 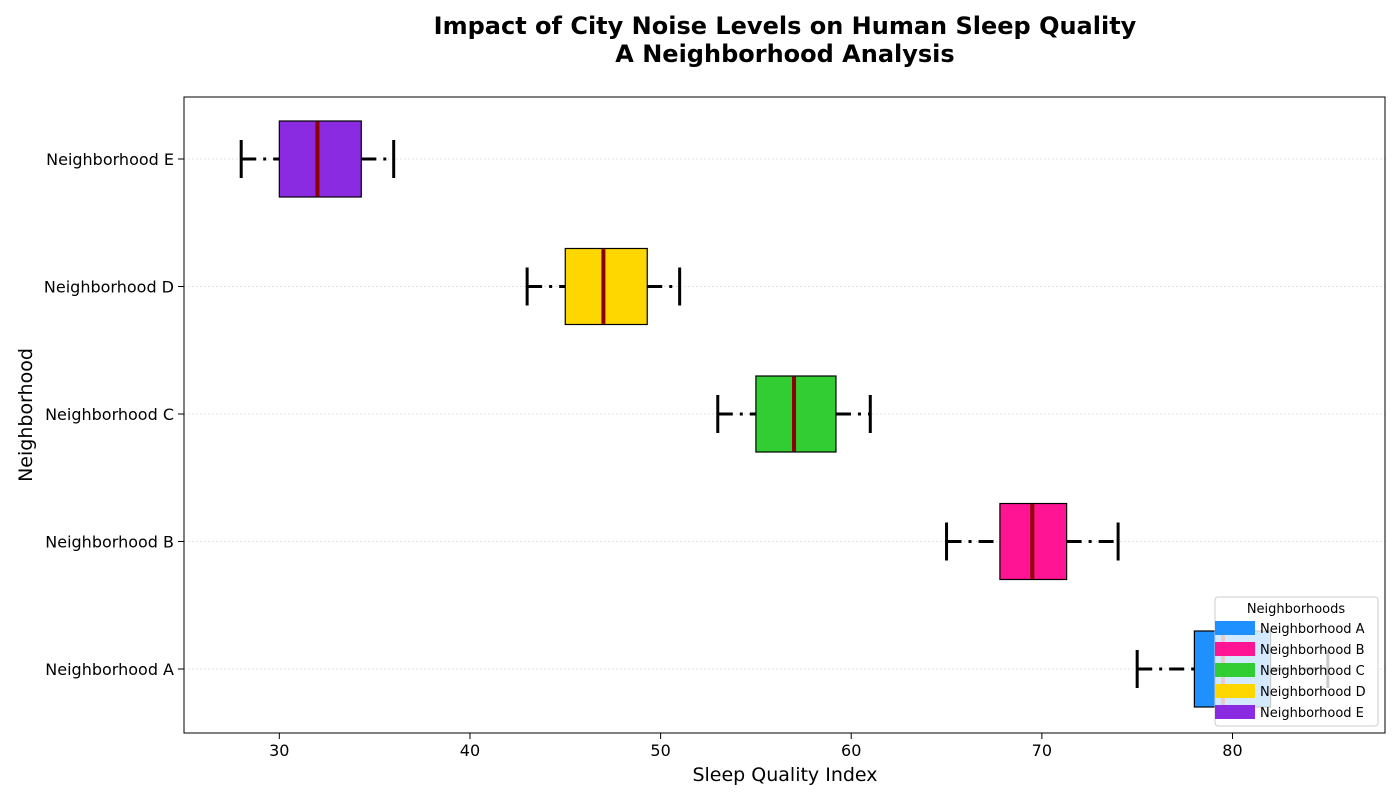 I want to click on legend-title: Neighborhoods, so click(x=1296, y=609).